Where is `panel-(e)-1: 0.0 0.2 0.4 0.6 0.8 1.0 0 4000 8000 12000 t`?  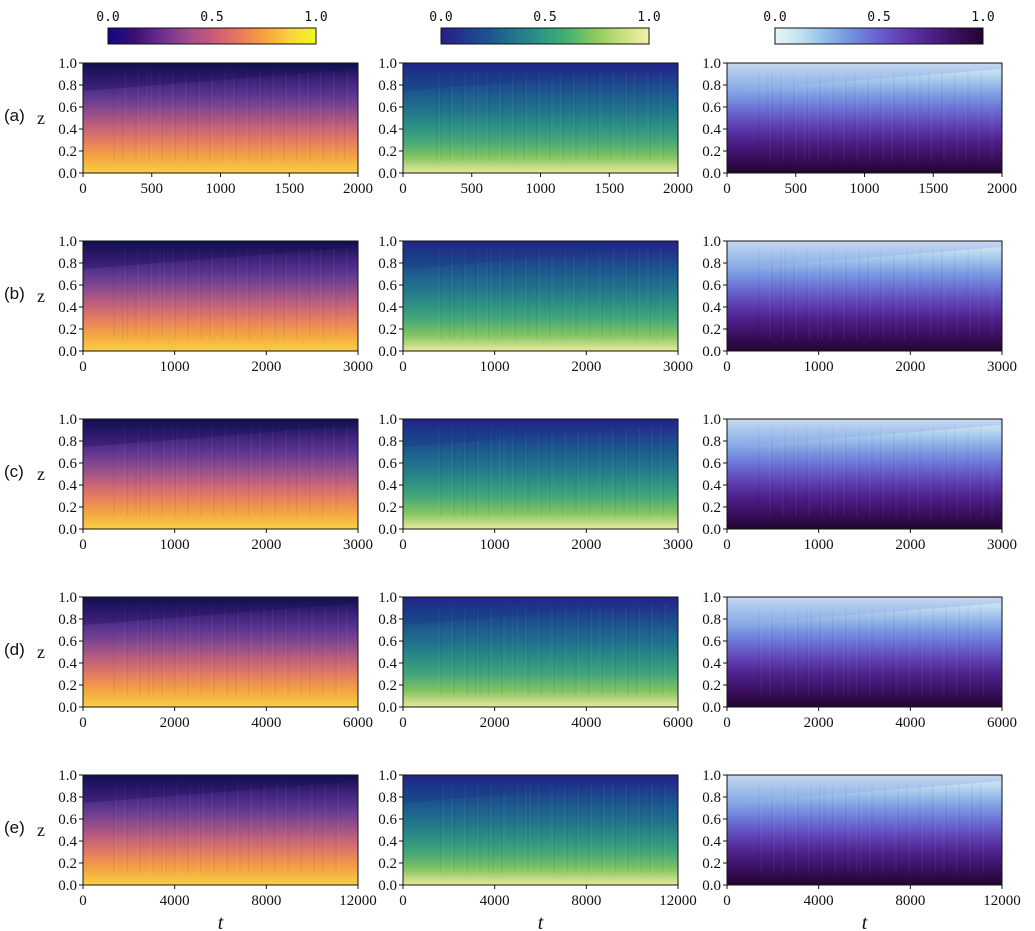
panel-(e)-1: 0.0 0.2 0.4 0.6 0.8 1.0 0 4000 8000 12000 t is located at coordinates (217, 849).